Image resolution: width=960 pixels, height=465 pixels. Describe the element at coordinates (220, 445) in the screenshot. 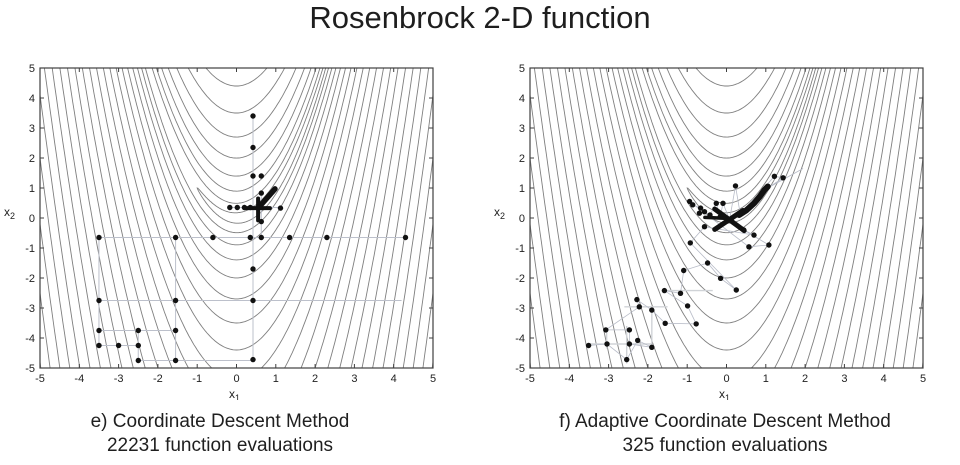

I see `caption-evaluations-line: 22231 function evaluations` at that location.